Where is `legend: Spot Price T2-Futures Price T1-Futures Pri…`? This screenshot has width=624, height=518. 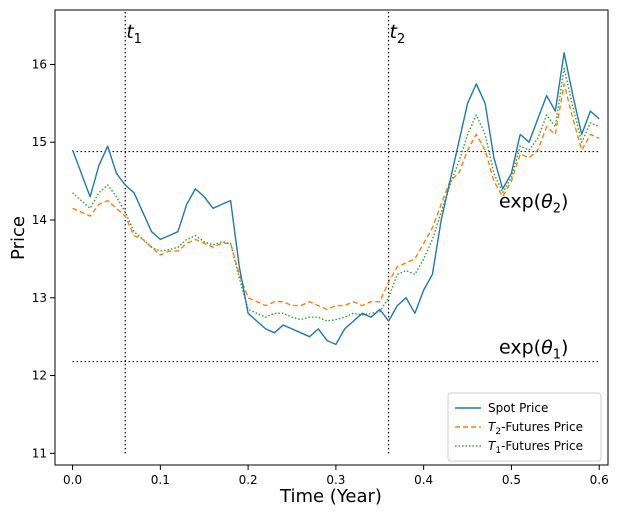
legend: Spot Price T2-Futures Price T1-Futures Pri… is located at coordinates (524, 427).